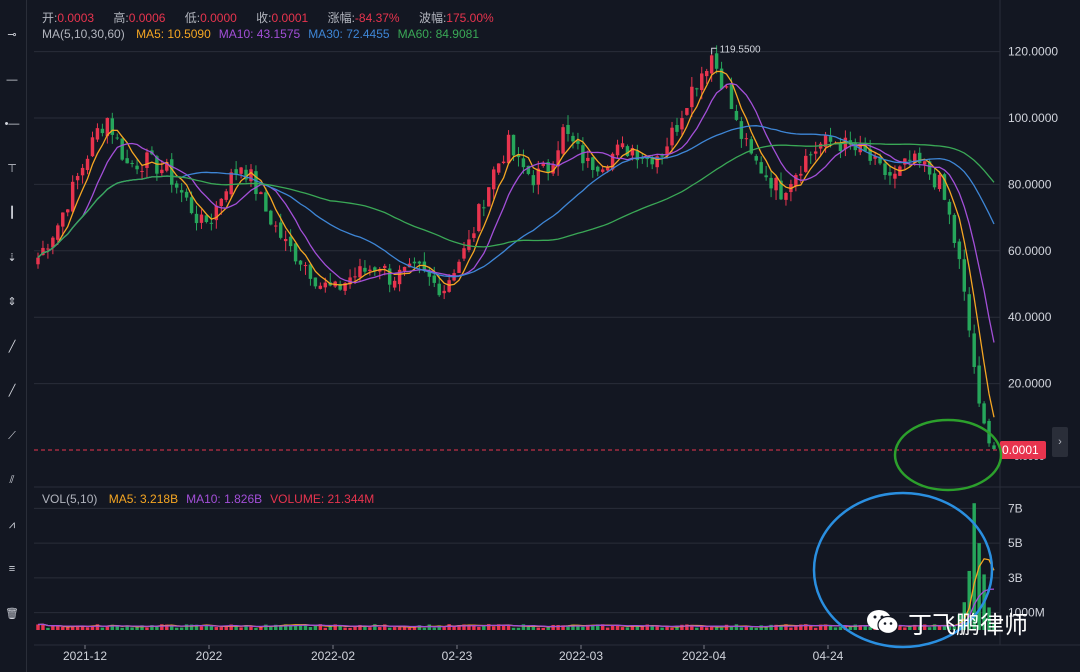  I want to click on time-tick-label: 2021-12, so click(85, 656).